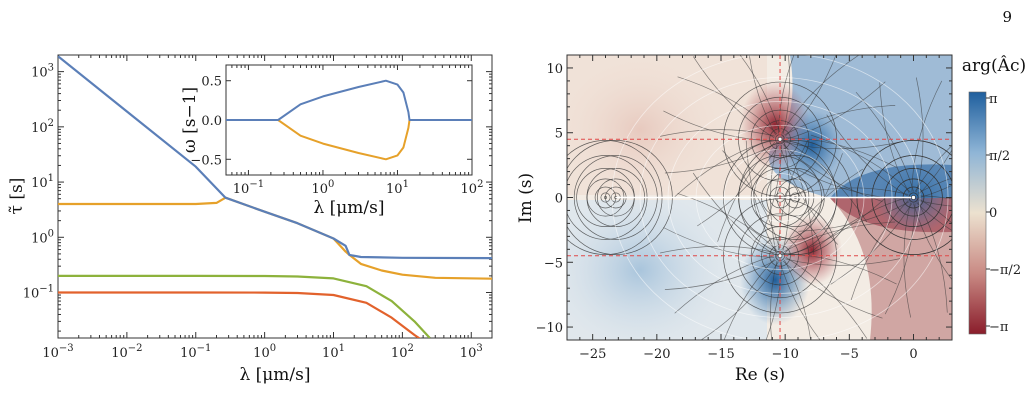 The image size is (1026, 413). What do you see at coordinates (553, 263) in the screenshot?
I see `right-ytick-label: −5` at bounding box center [553, 263].